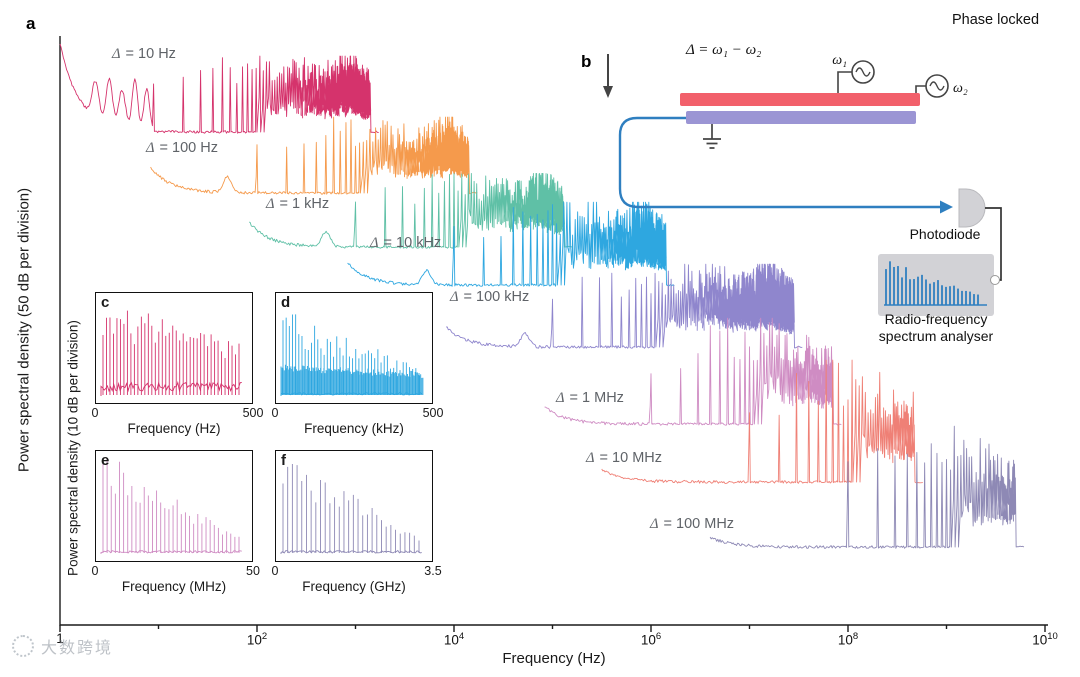 The height and width of the screenshot is (677, 1080). Describe the element at coordinates (275, 413) in the screenshot. I see `inset-d-tick-min: 0` at that location.